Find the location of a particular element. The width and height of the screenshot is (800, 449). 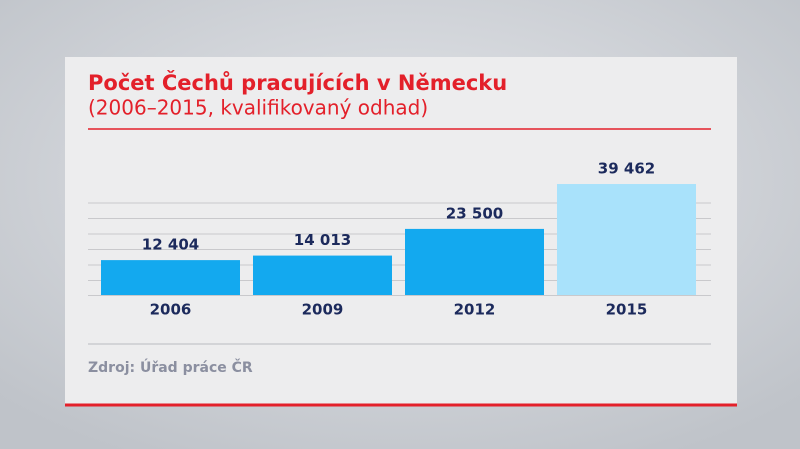

value-label: 23 500 is located at coordinates (474, 213).